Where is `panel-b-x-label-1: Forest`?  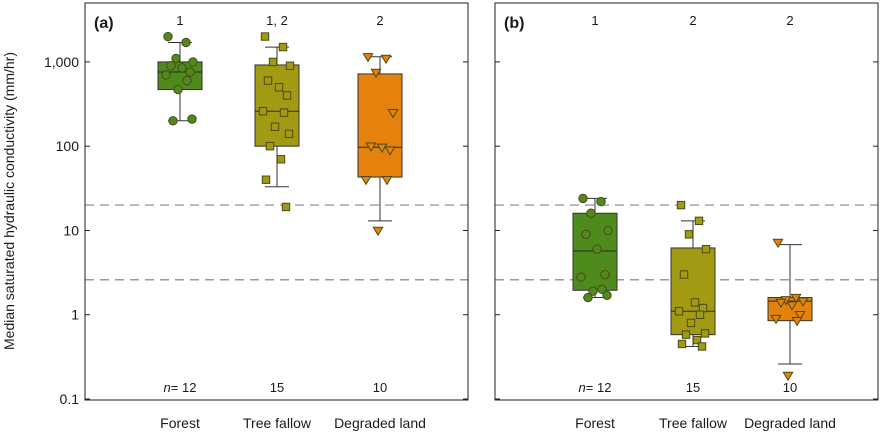
panel-b-x-label-1: Forest is located at coordinates (595, 423).